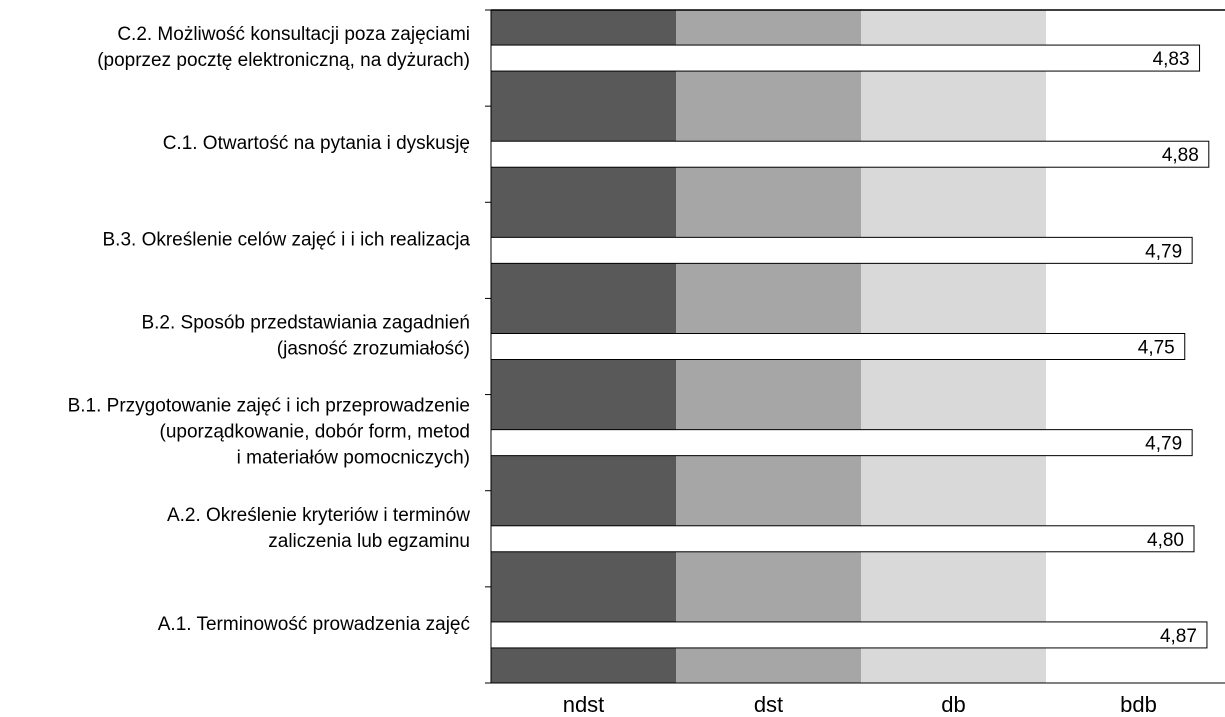  What do you see at coordinates (1178, 636) in the screenshot?
I see `data-label: 4,87` at bounding box center [1178, 636].